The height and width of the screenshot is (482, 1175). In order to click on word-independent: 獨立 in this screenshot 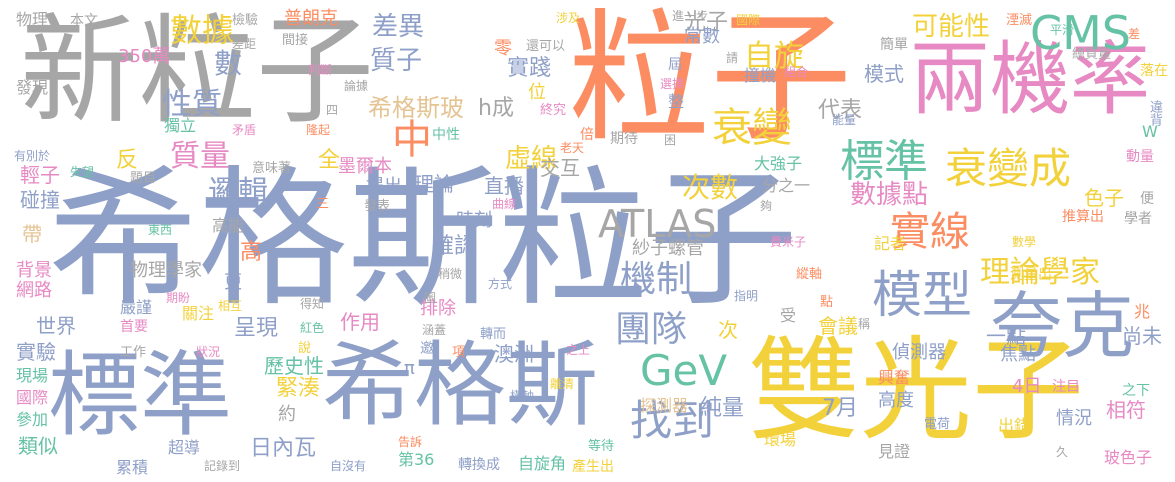, I will do `click(180, 125)`.